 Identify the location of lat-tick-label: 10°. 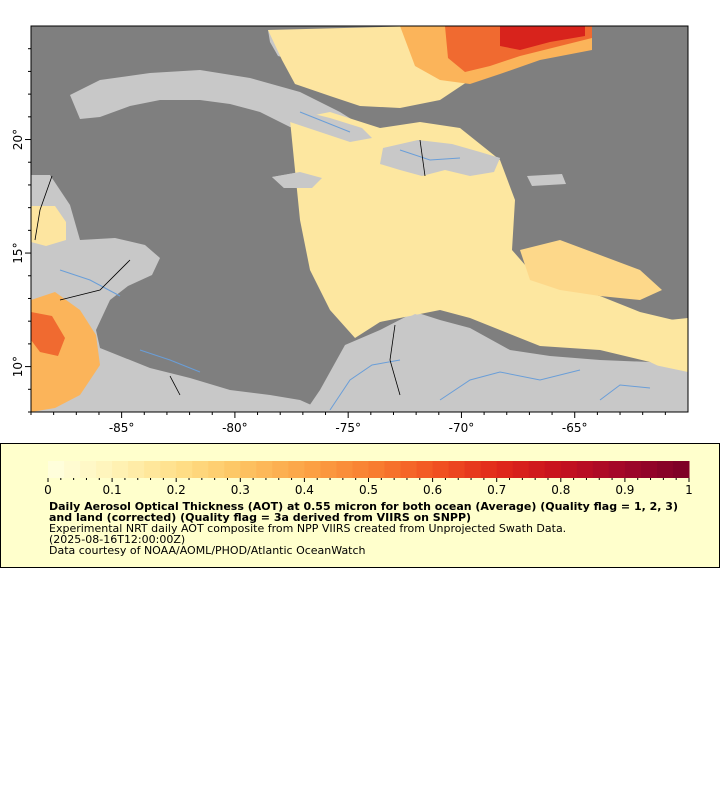
(18, 366).